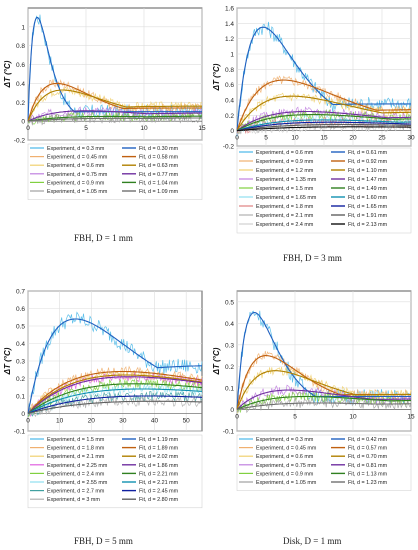 The width and height of the screenshot is (418, 550). Describe the element at coordinates (229, 70) in the screenshot. I see `y-tick-label: 0.8` at that location.